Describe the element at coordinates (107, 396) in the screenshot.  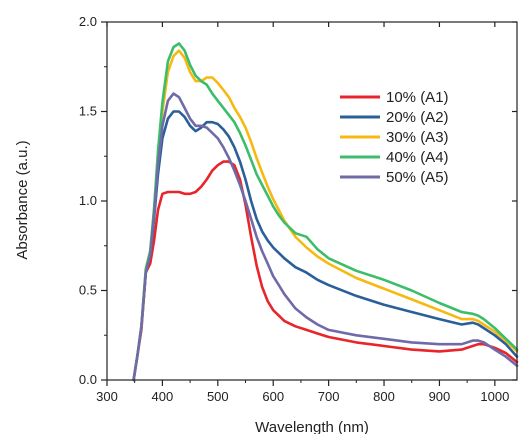
I see `x-tick-label: 300` at that location.